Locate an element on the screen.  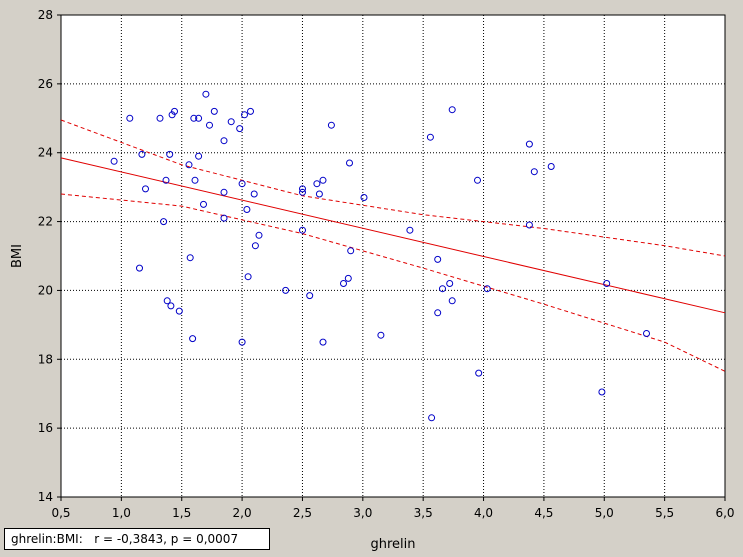
y-tick-label: 14 is located at coordinates (45, 497).